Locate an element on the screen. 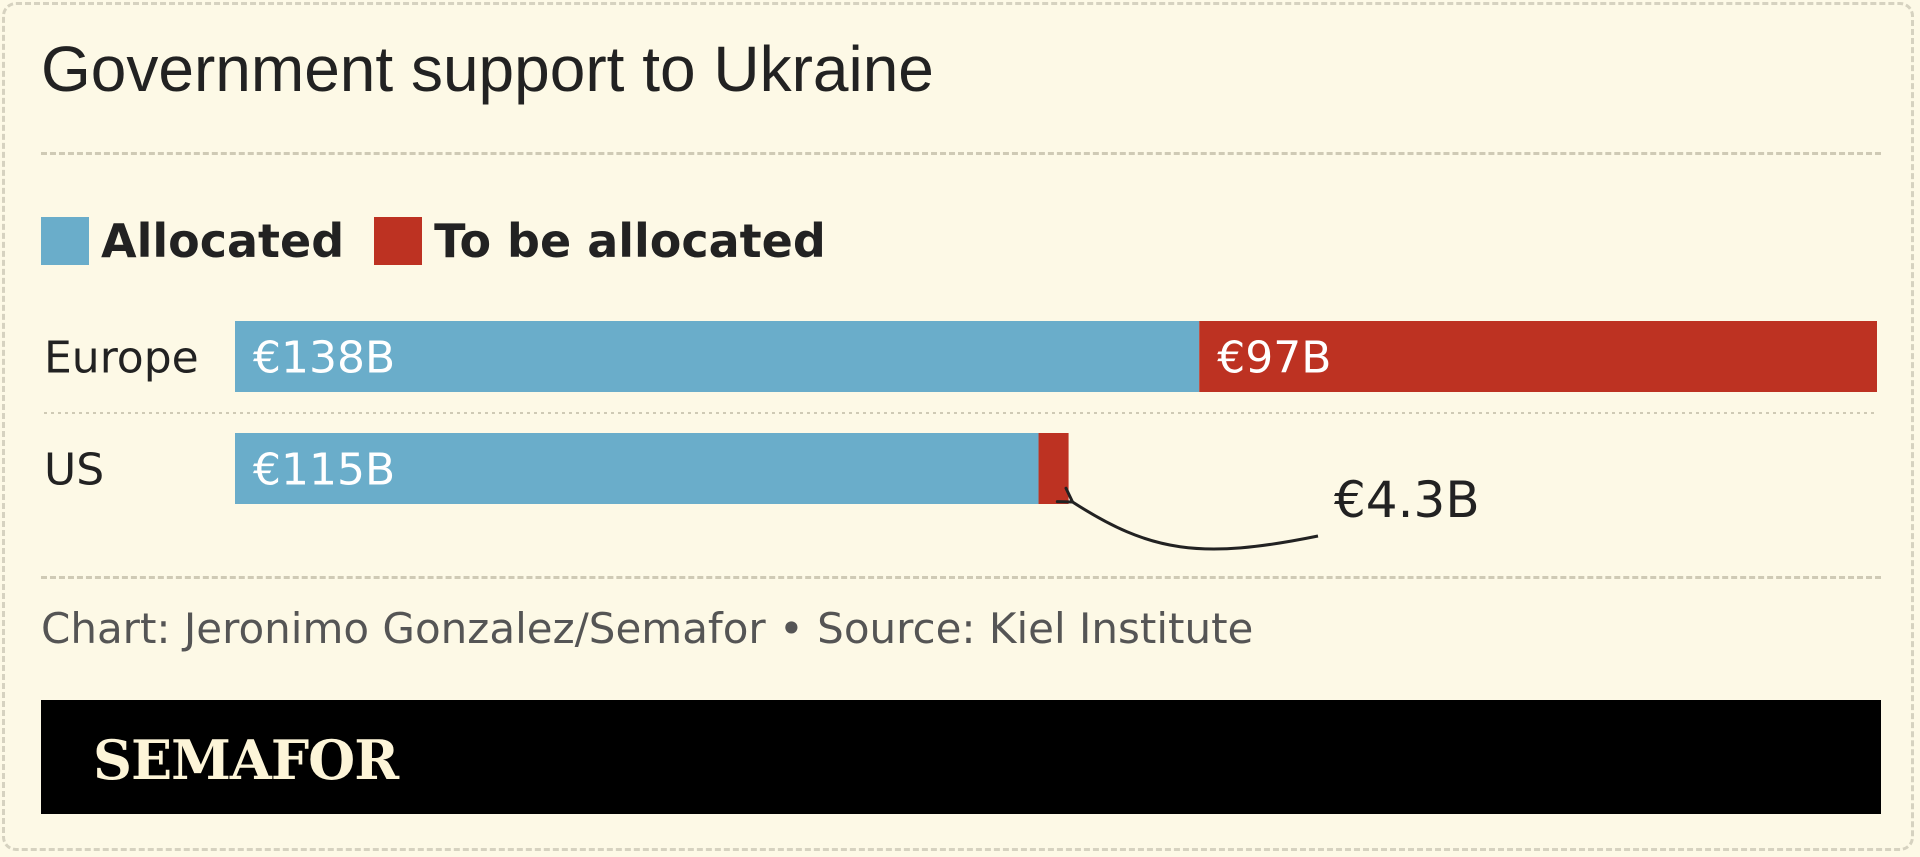 Image resolution: width=1920 pixels, height=857 pixels. bar-us-to-be-allocated is located at coordinates (1053, 468).